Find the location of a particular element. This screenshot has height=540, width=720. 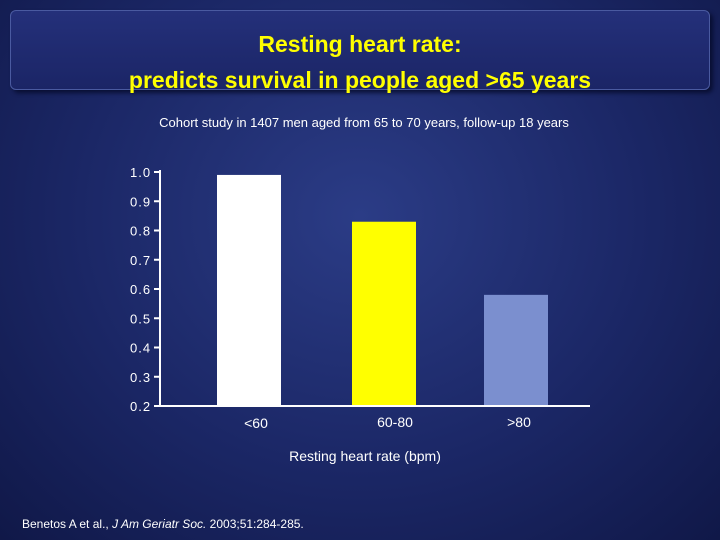

x-axis-label: Resting heart rate (bpm) is located at coordinates (365, 456).